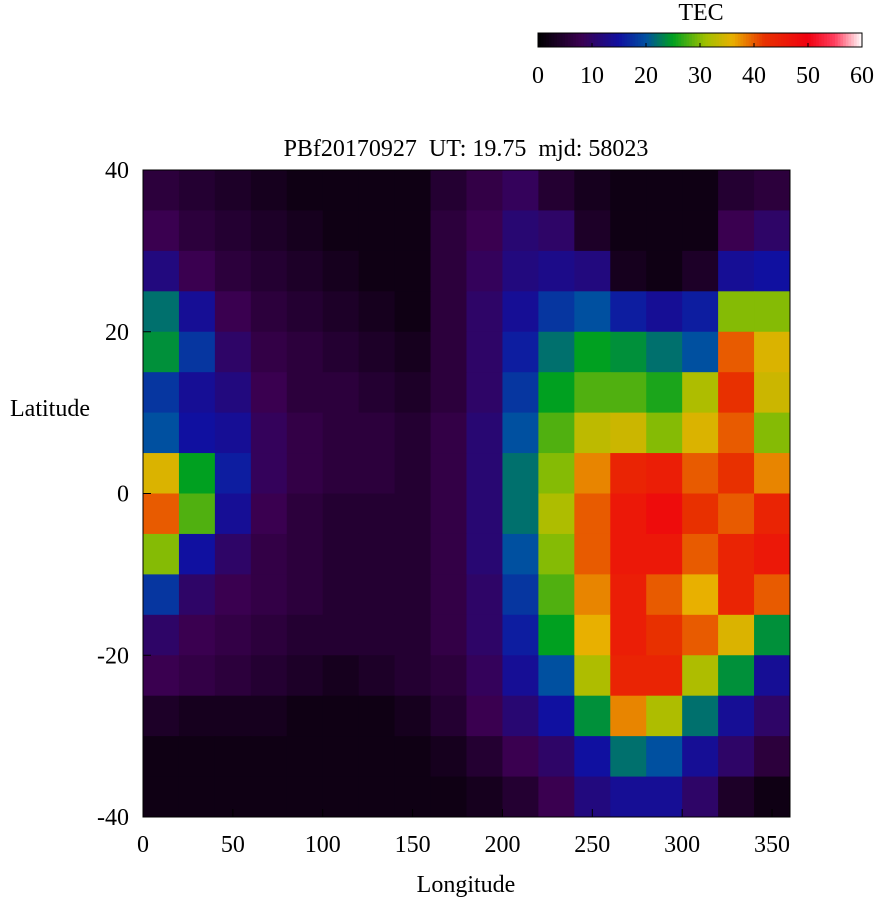 Image resolution: width=877 pixels, height=905 pixels. I want to click on x-tick-label: 100, so click(323, 845).